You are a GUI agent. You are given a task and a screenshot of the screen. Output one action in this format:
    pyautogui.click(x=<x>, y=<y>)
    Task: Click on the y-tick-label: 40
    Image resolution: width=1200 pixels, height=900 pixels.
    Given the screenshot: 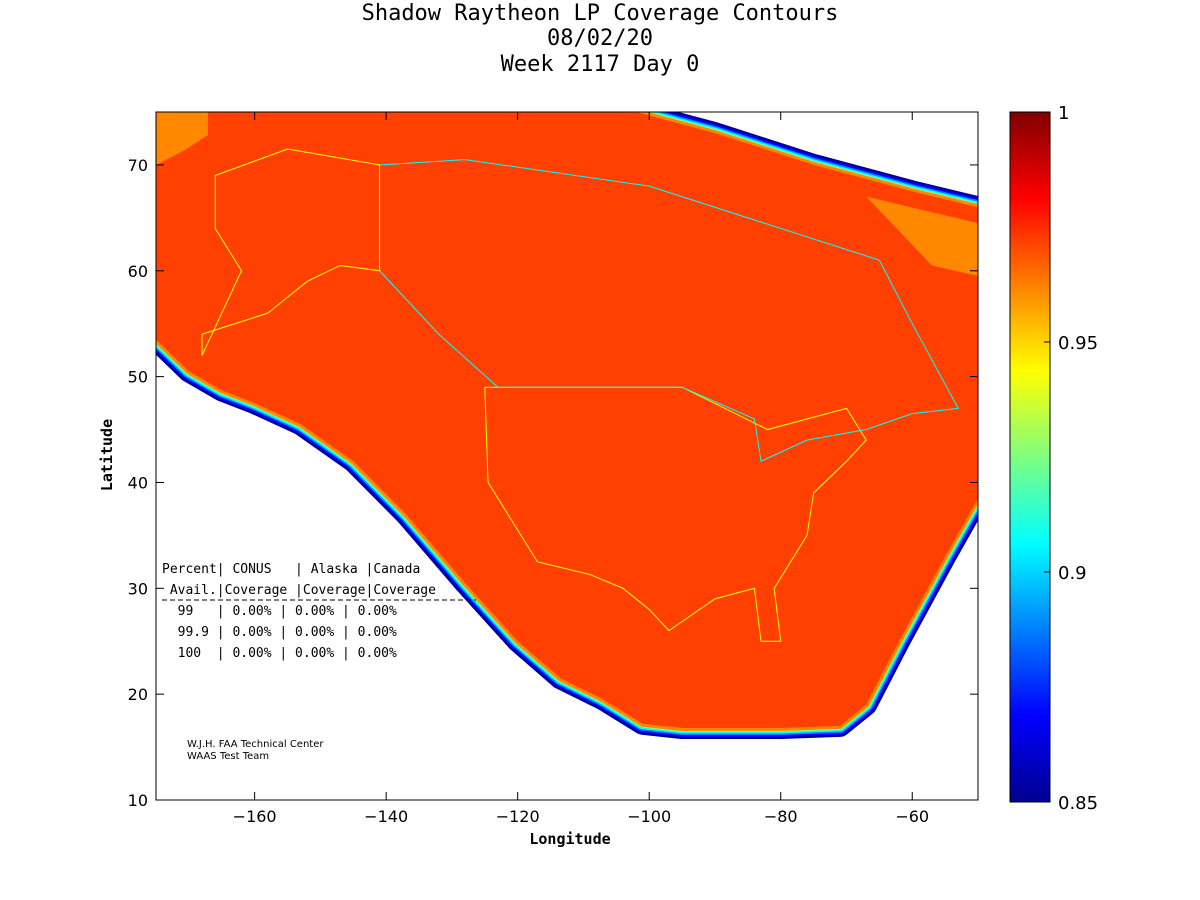 What is the action you would take?
    pyautogui.click(x=138, y=482)
    